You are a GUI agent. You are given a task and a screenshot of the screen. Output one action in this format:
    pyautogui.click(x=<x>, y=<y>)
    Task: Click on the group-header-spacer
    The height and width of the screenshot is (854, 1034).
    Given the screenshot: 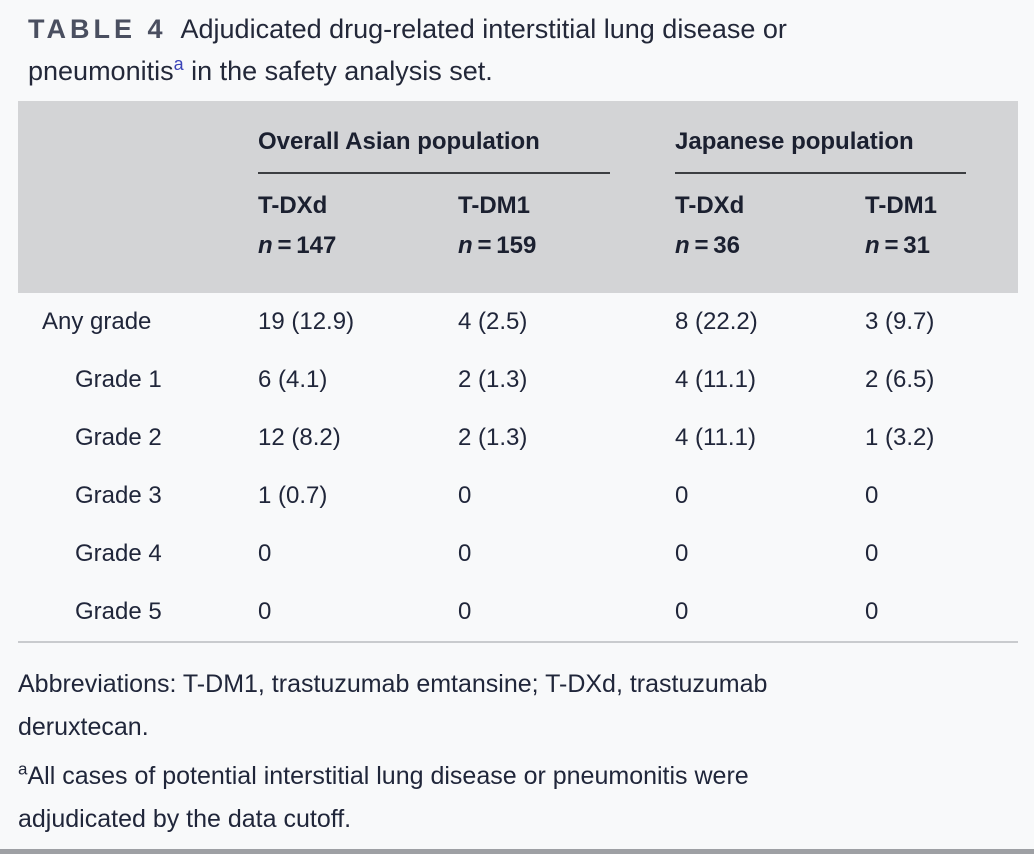 What is the action you would take?
    pyautogui.click(x=138, y=150)
    